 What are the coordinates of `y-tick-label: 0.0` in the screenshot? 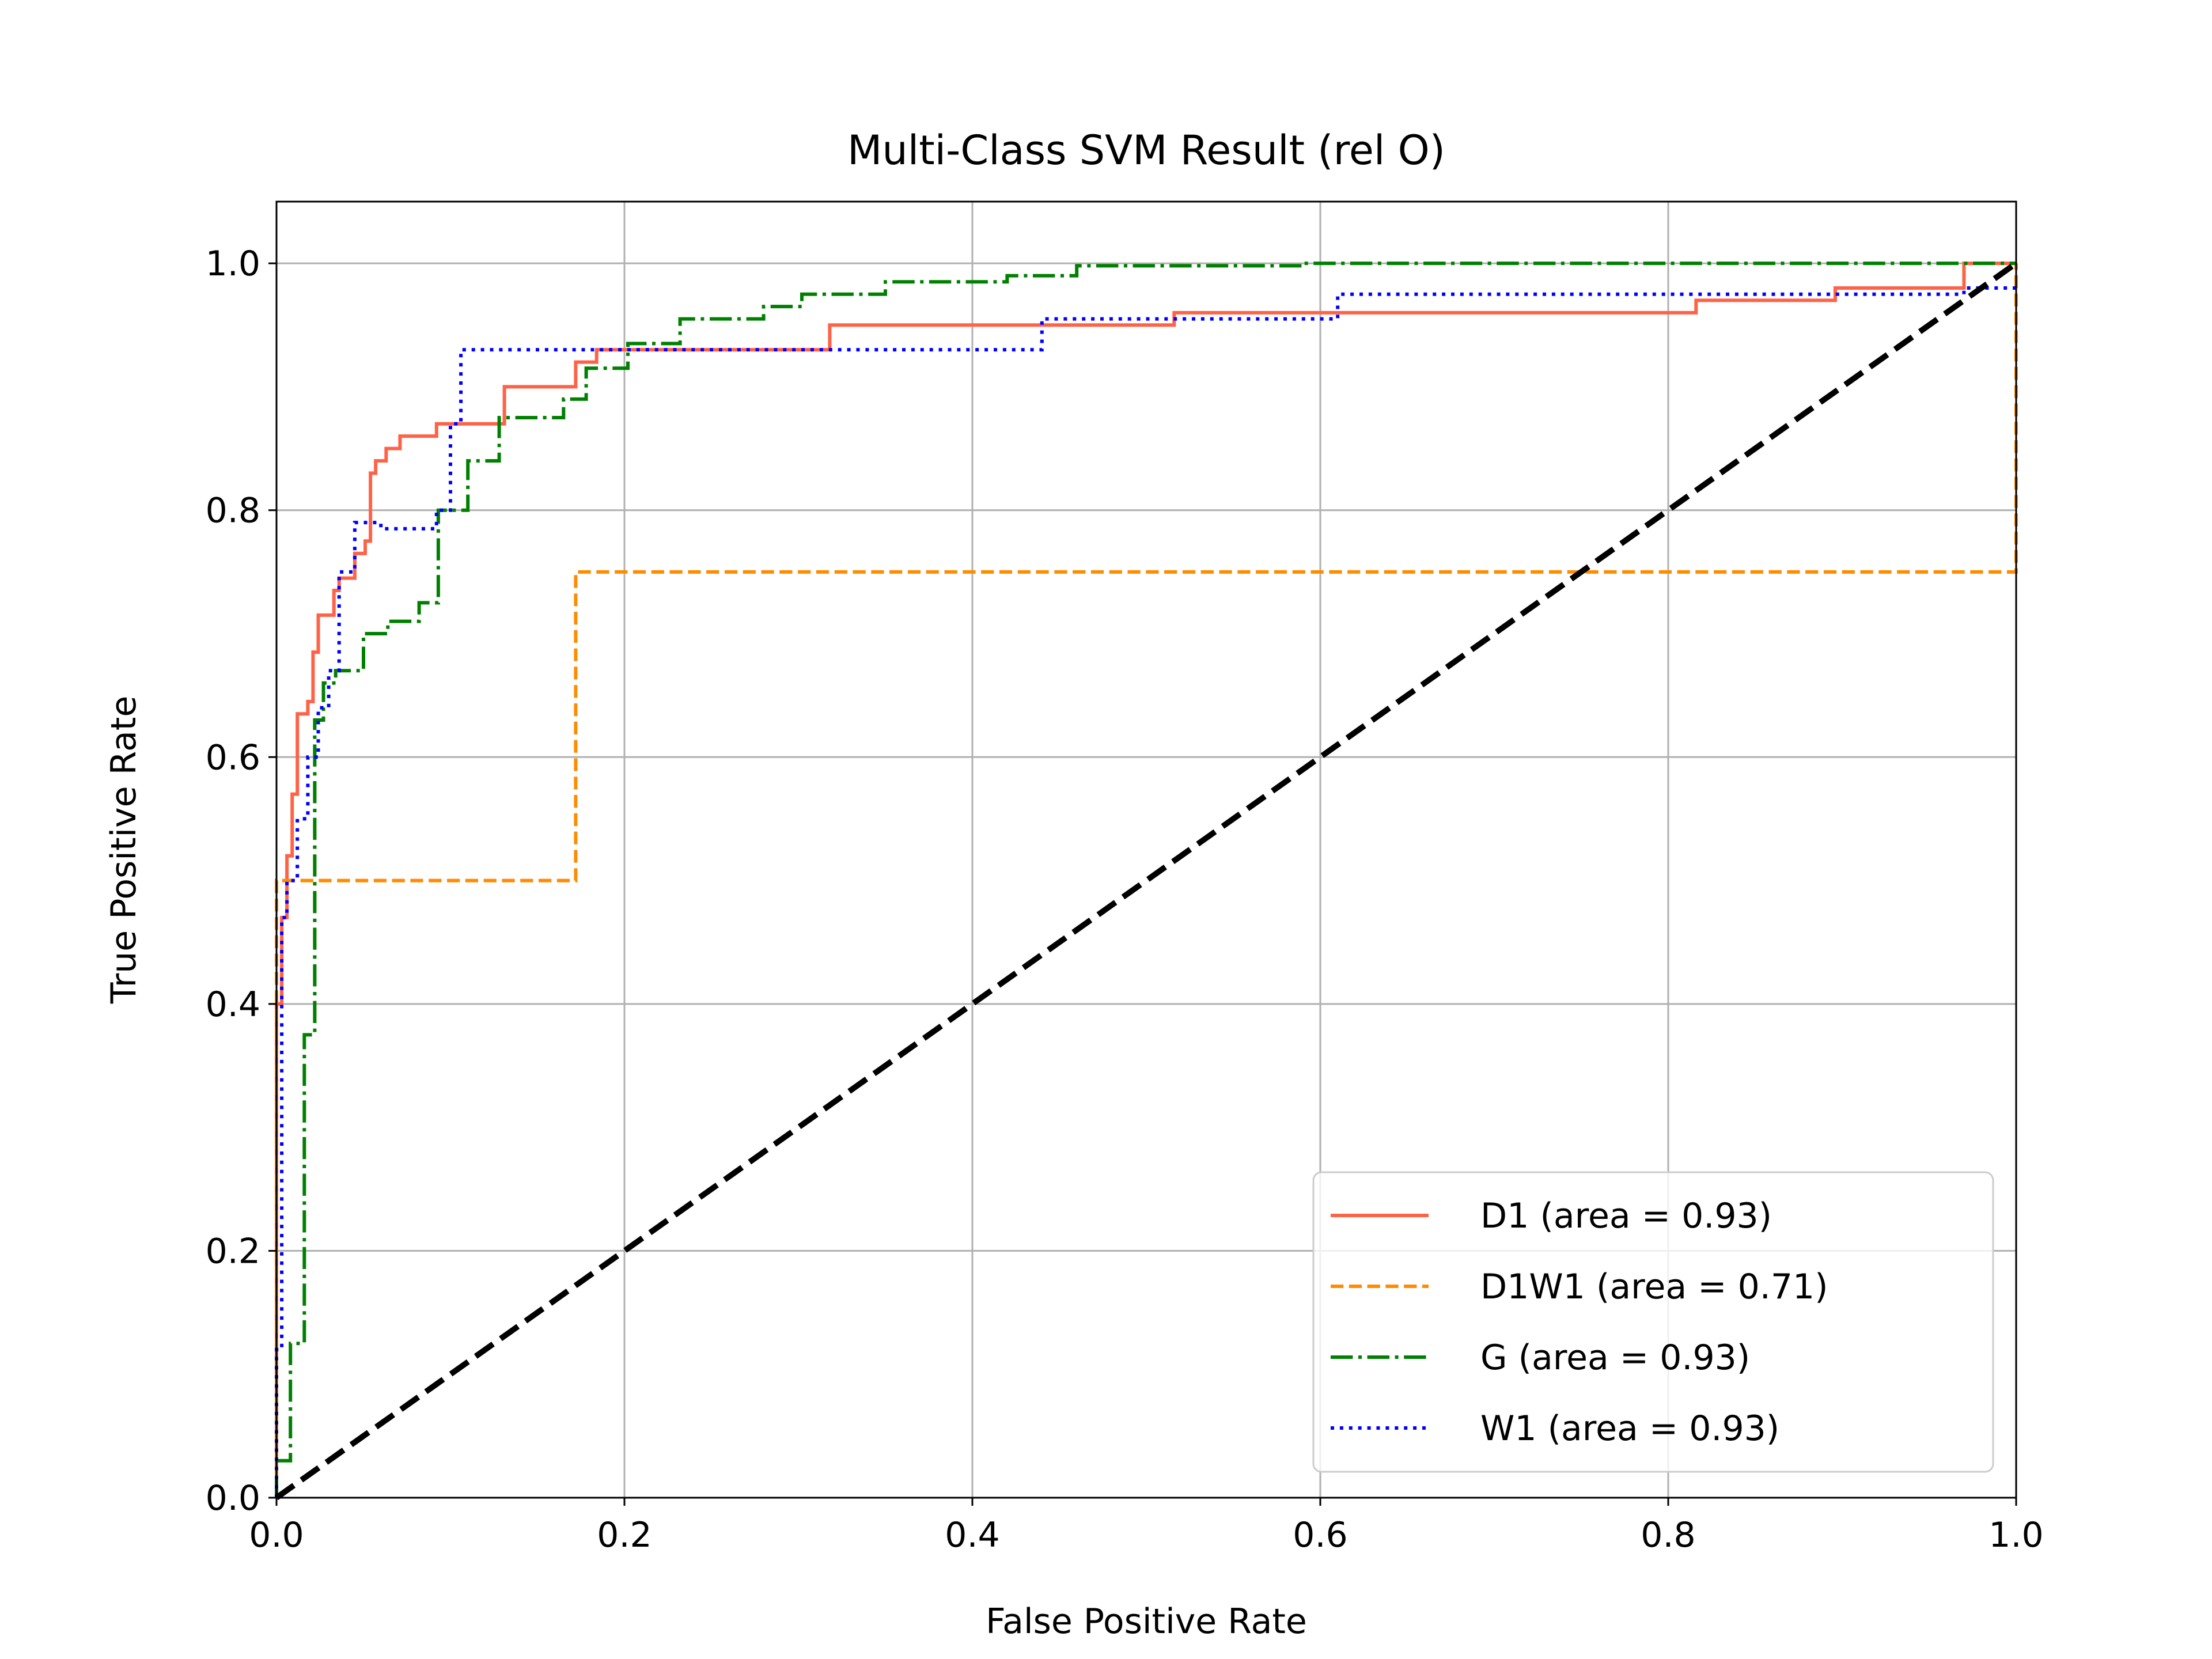 It's located at (233, 1498).